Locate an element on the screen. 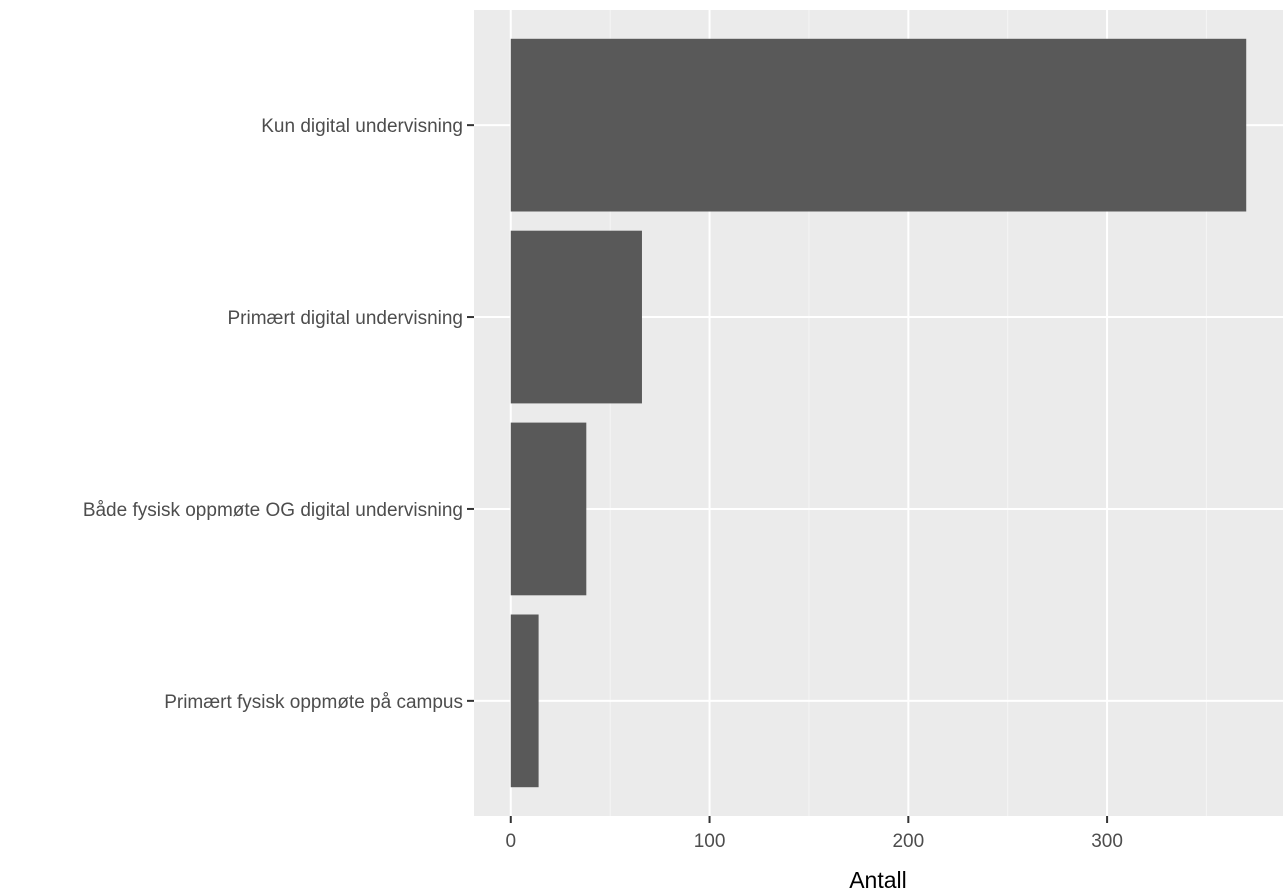 The height and width of the screenshot is (892, 1285). x-axis-title: Antall is located at coordinates (878, 879).